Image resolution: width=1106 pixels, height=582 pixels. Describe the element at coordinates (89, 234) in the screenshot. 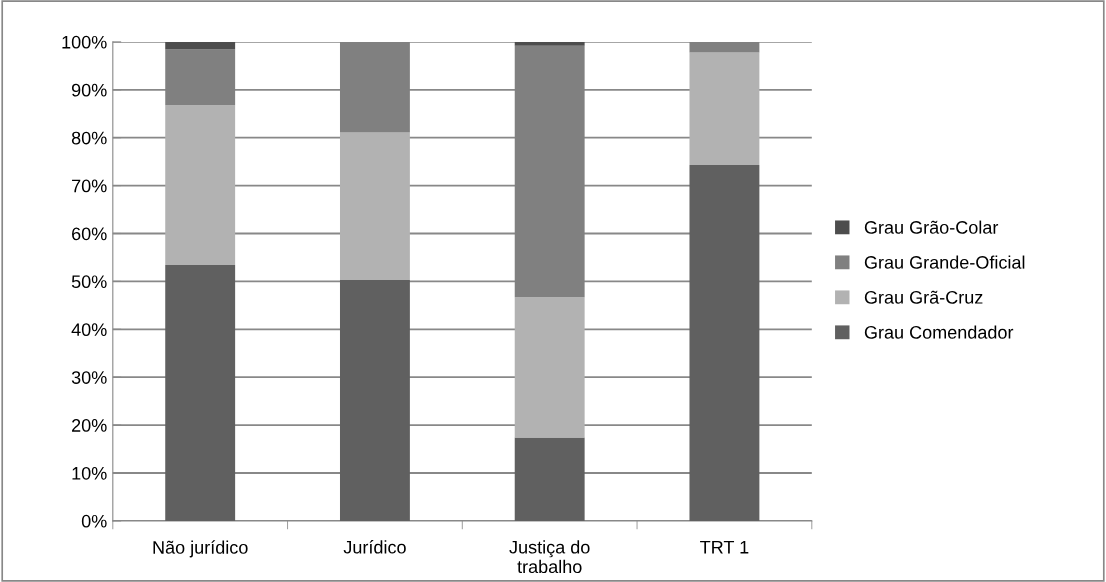

I see `y-tick-label: 60%` at that location.